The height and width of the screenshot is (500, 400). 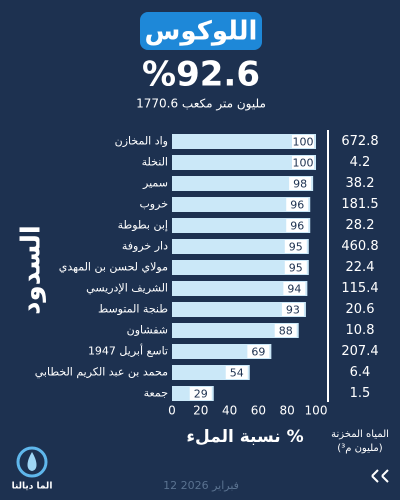 What do you see at coordinates (360, 434) in the screenshot?
I see `storage-header: المياه المخزنة` at bounding box center [360, 434].